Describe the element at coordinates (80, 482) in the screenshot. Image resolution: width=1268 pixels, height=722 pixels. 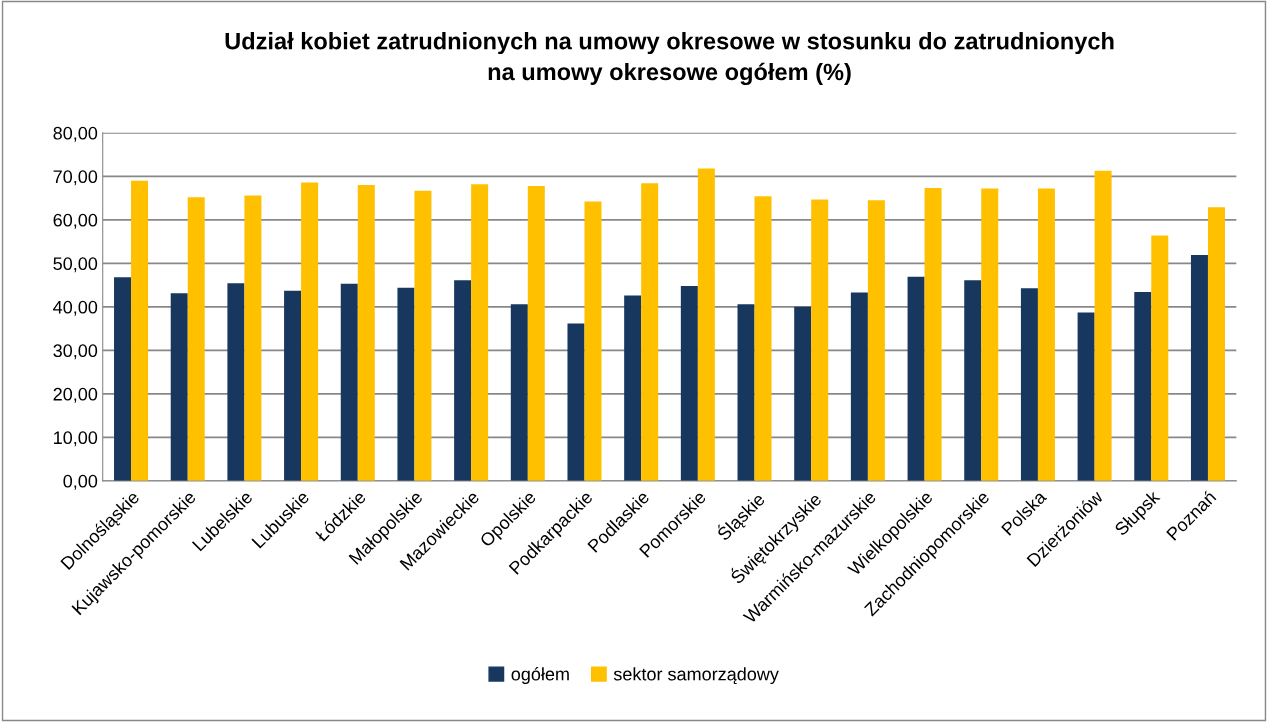
I see `y-tick-label: 0,00` at that location.